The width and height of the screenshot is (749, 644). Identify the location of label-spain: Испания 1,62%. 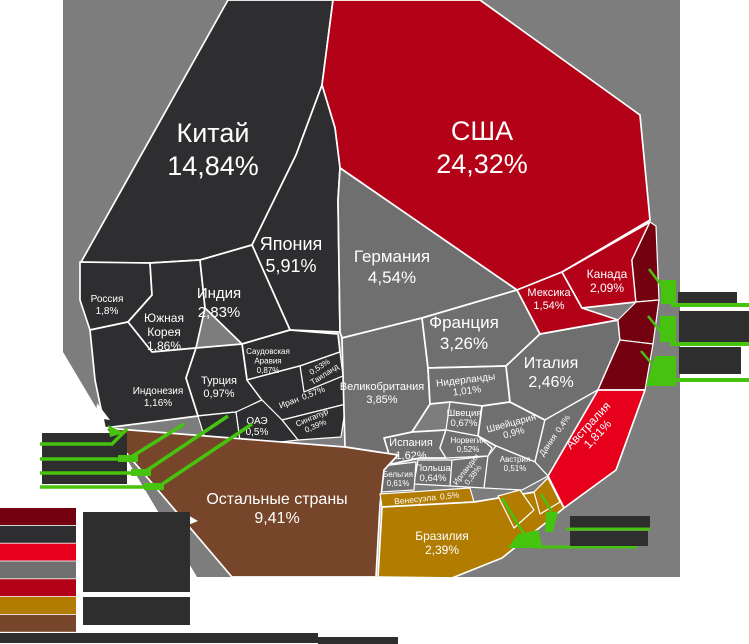
(411, 449).